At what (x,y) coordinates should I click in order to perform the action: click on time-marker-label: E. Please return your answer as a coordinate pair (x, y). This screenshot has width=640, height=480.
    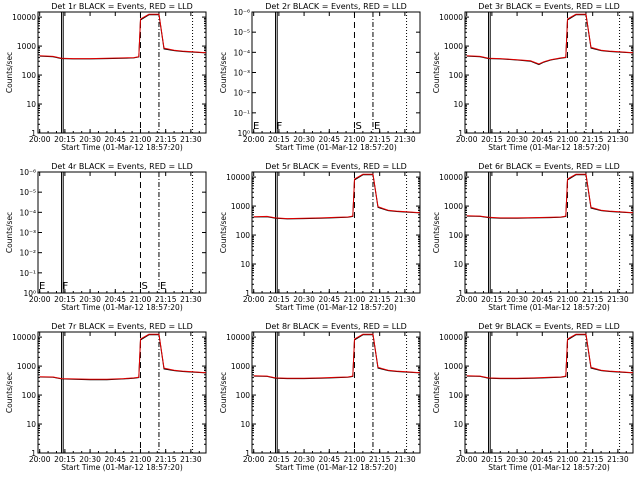
    Looking at the image, I should click on (163, 286).